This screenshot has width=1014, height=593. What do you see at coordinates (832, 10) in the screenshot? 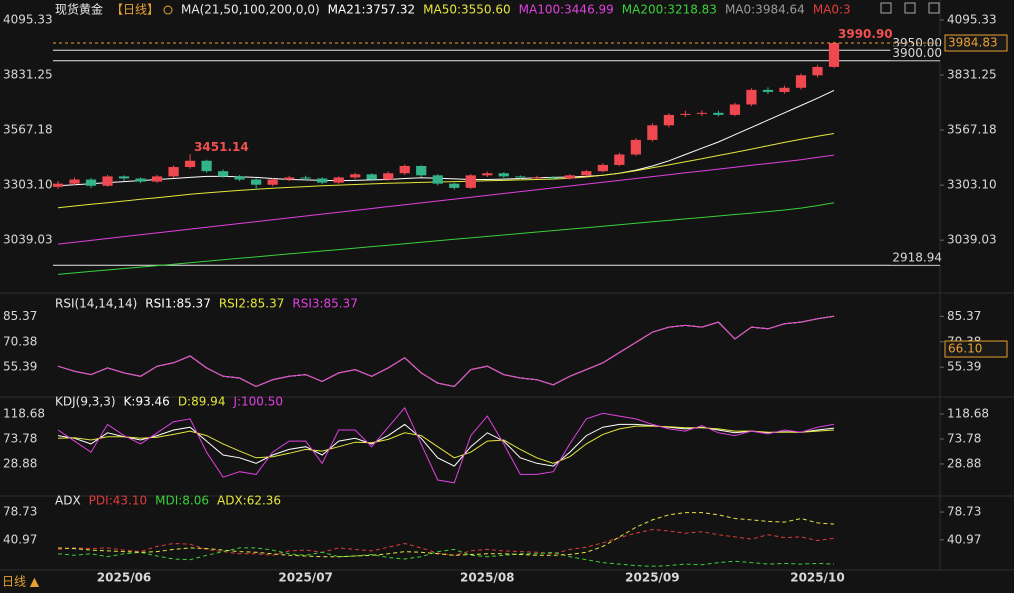
I see `legend-entry: MA0:3` at bounding box center [832, 10].